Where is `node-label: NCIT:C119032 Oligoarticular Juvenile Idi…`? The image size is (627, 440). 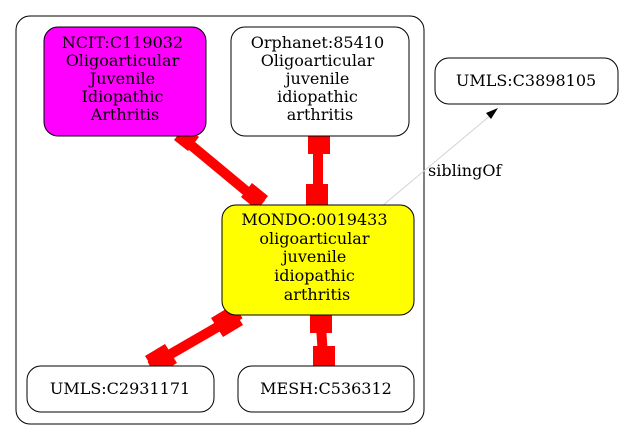
node-label: NCIT:C119032 Oligoarticular Juvenile Idi… is located at coordinates (125, 78).